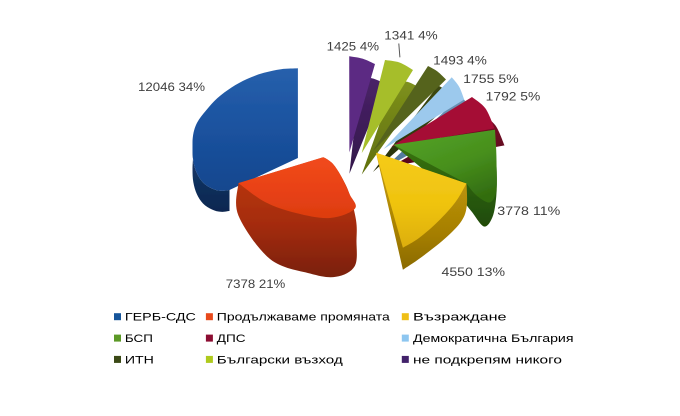  What do you see at coordinates (411, 35) in the screenshot?
I see `svg-text: 1341 4%` at bounding box center [411, 35].